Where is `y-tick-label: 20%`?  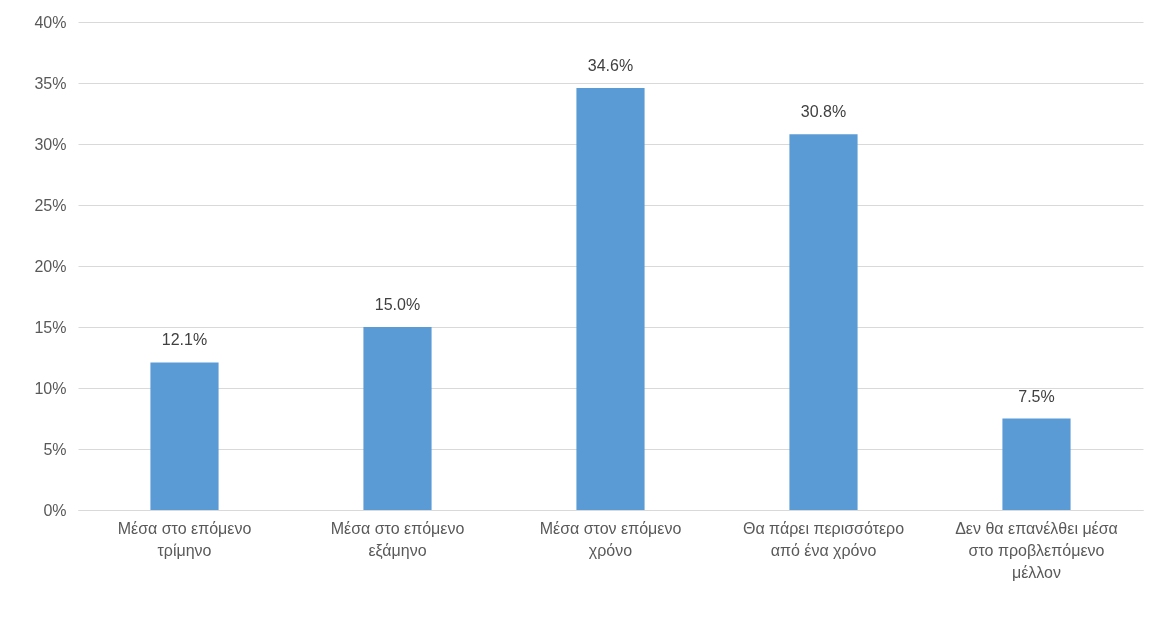
y-tick-label: 20% is located at coordinates (50, 266).